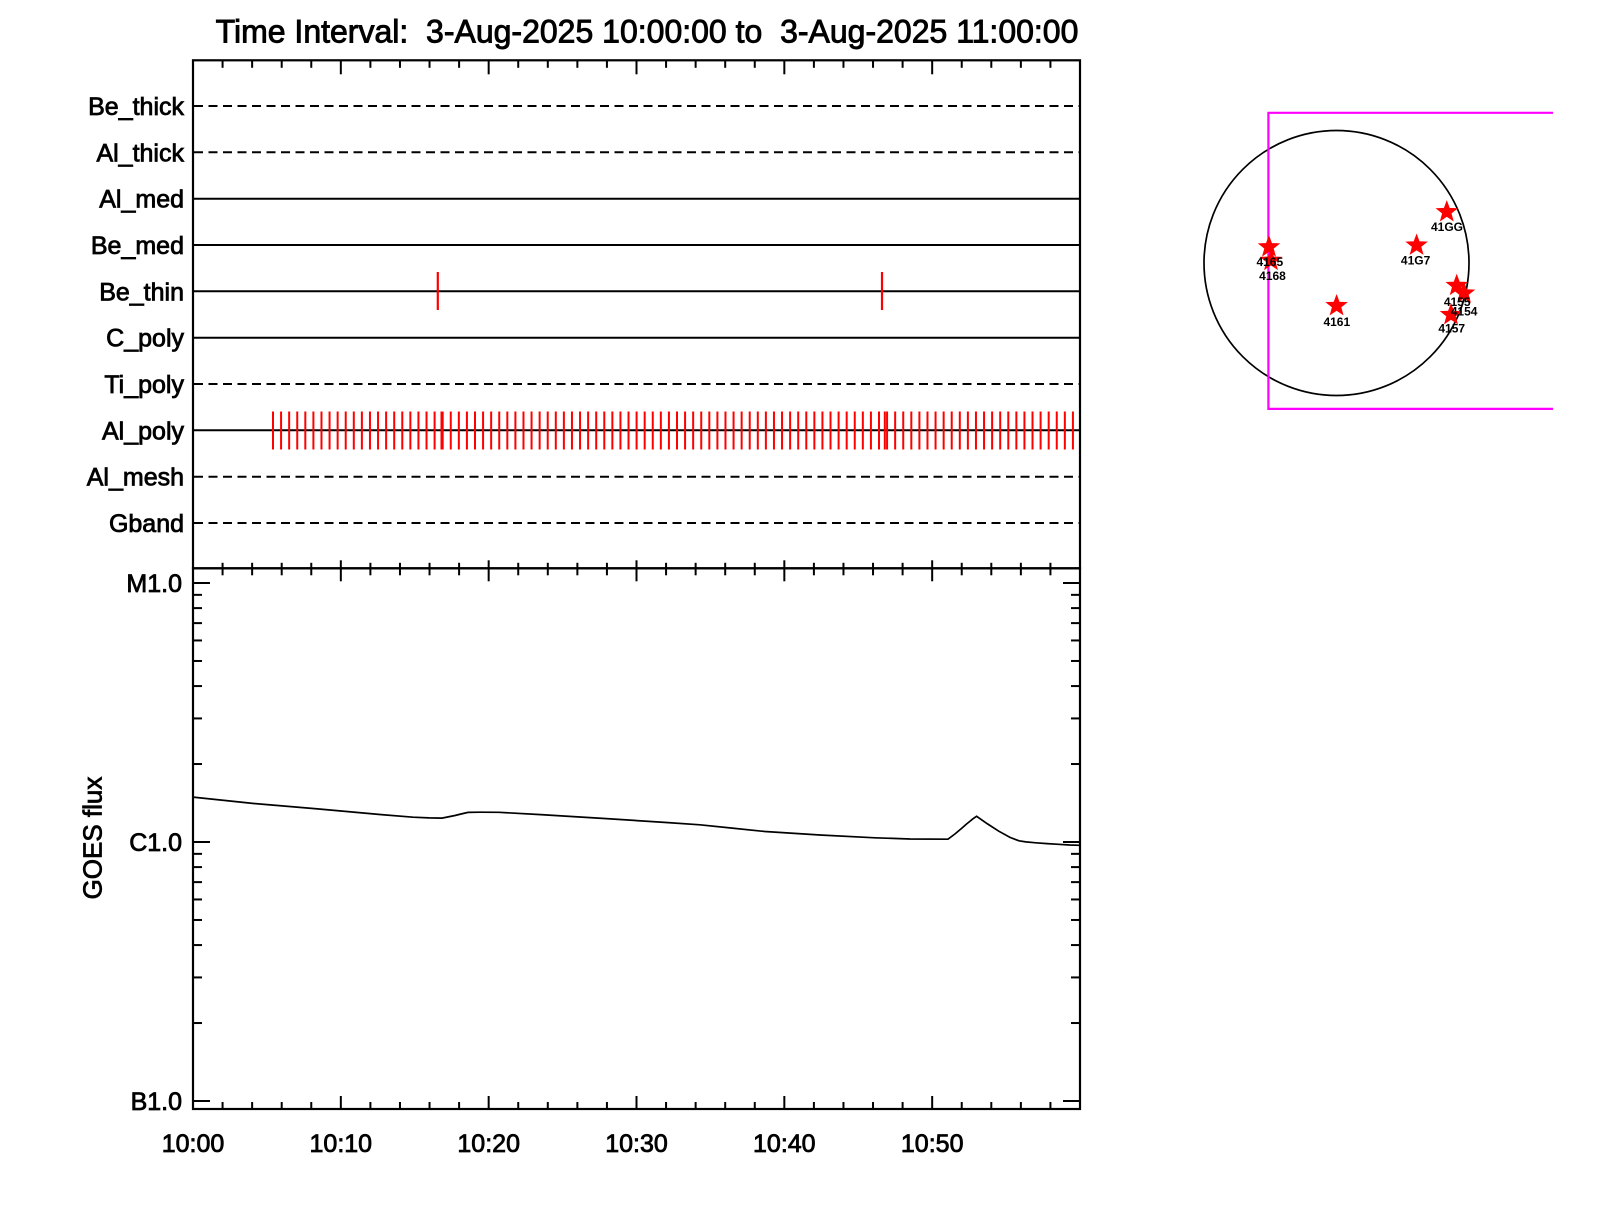 This screenshot has height=1205, width=1600. What do you see at coordinates (136, 107) in the screenshot?
I see `svg-text: Be_thick` at bounding box center [136, 107].